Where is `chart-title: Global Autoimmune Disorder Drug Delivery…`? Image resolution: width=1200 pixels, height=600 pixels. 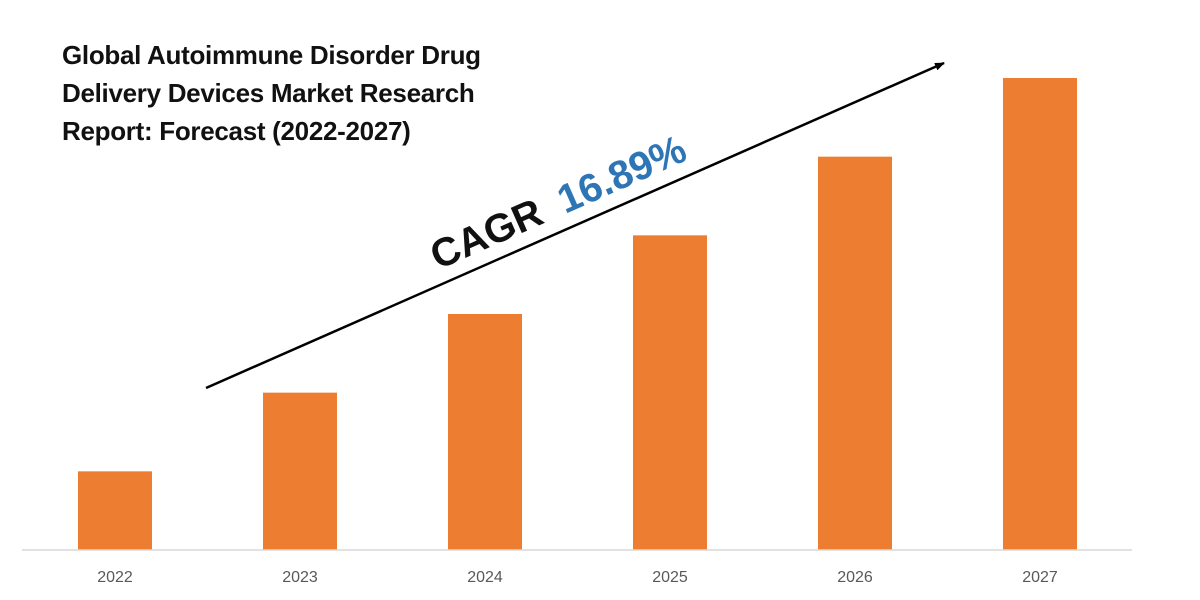 chart-title: Global Autoimmune Disorder Drug Delivery… is located at coordinates (312, 93).